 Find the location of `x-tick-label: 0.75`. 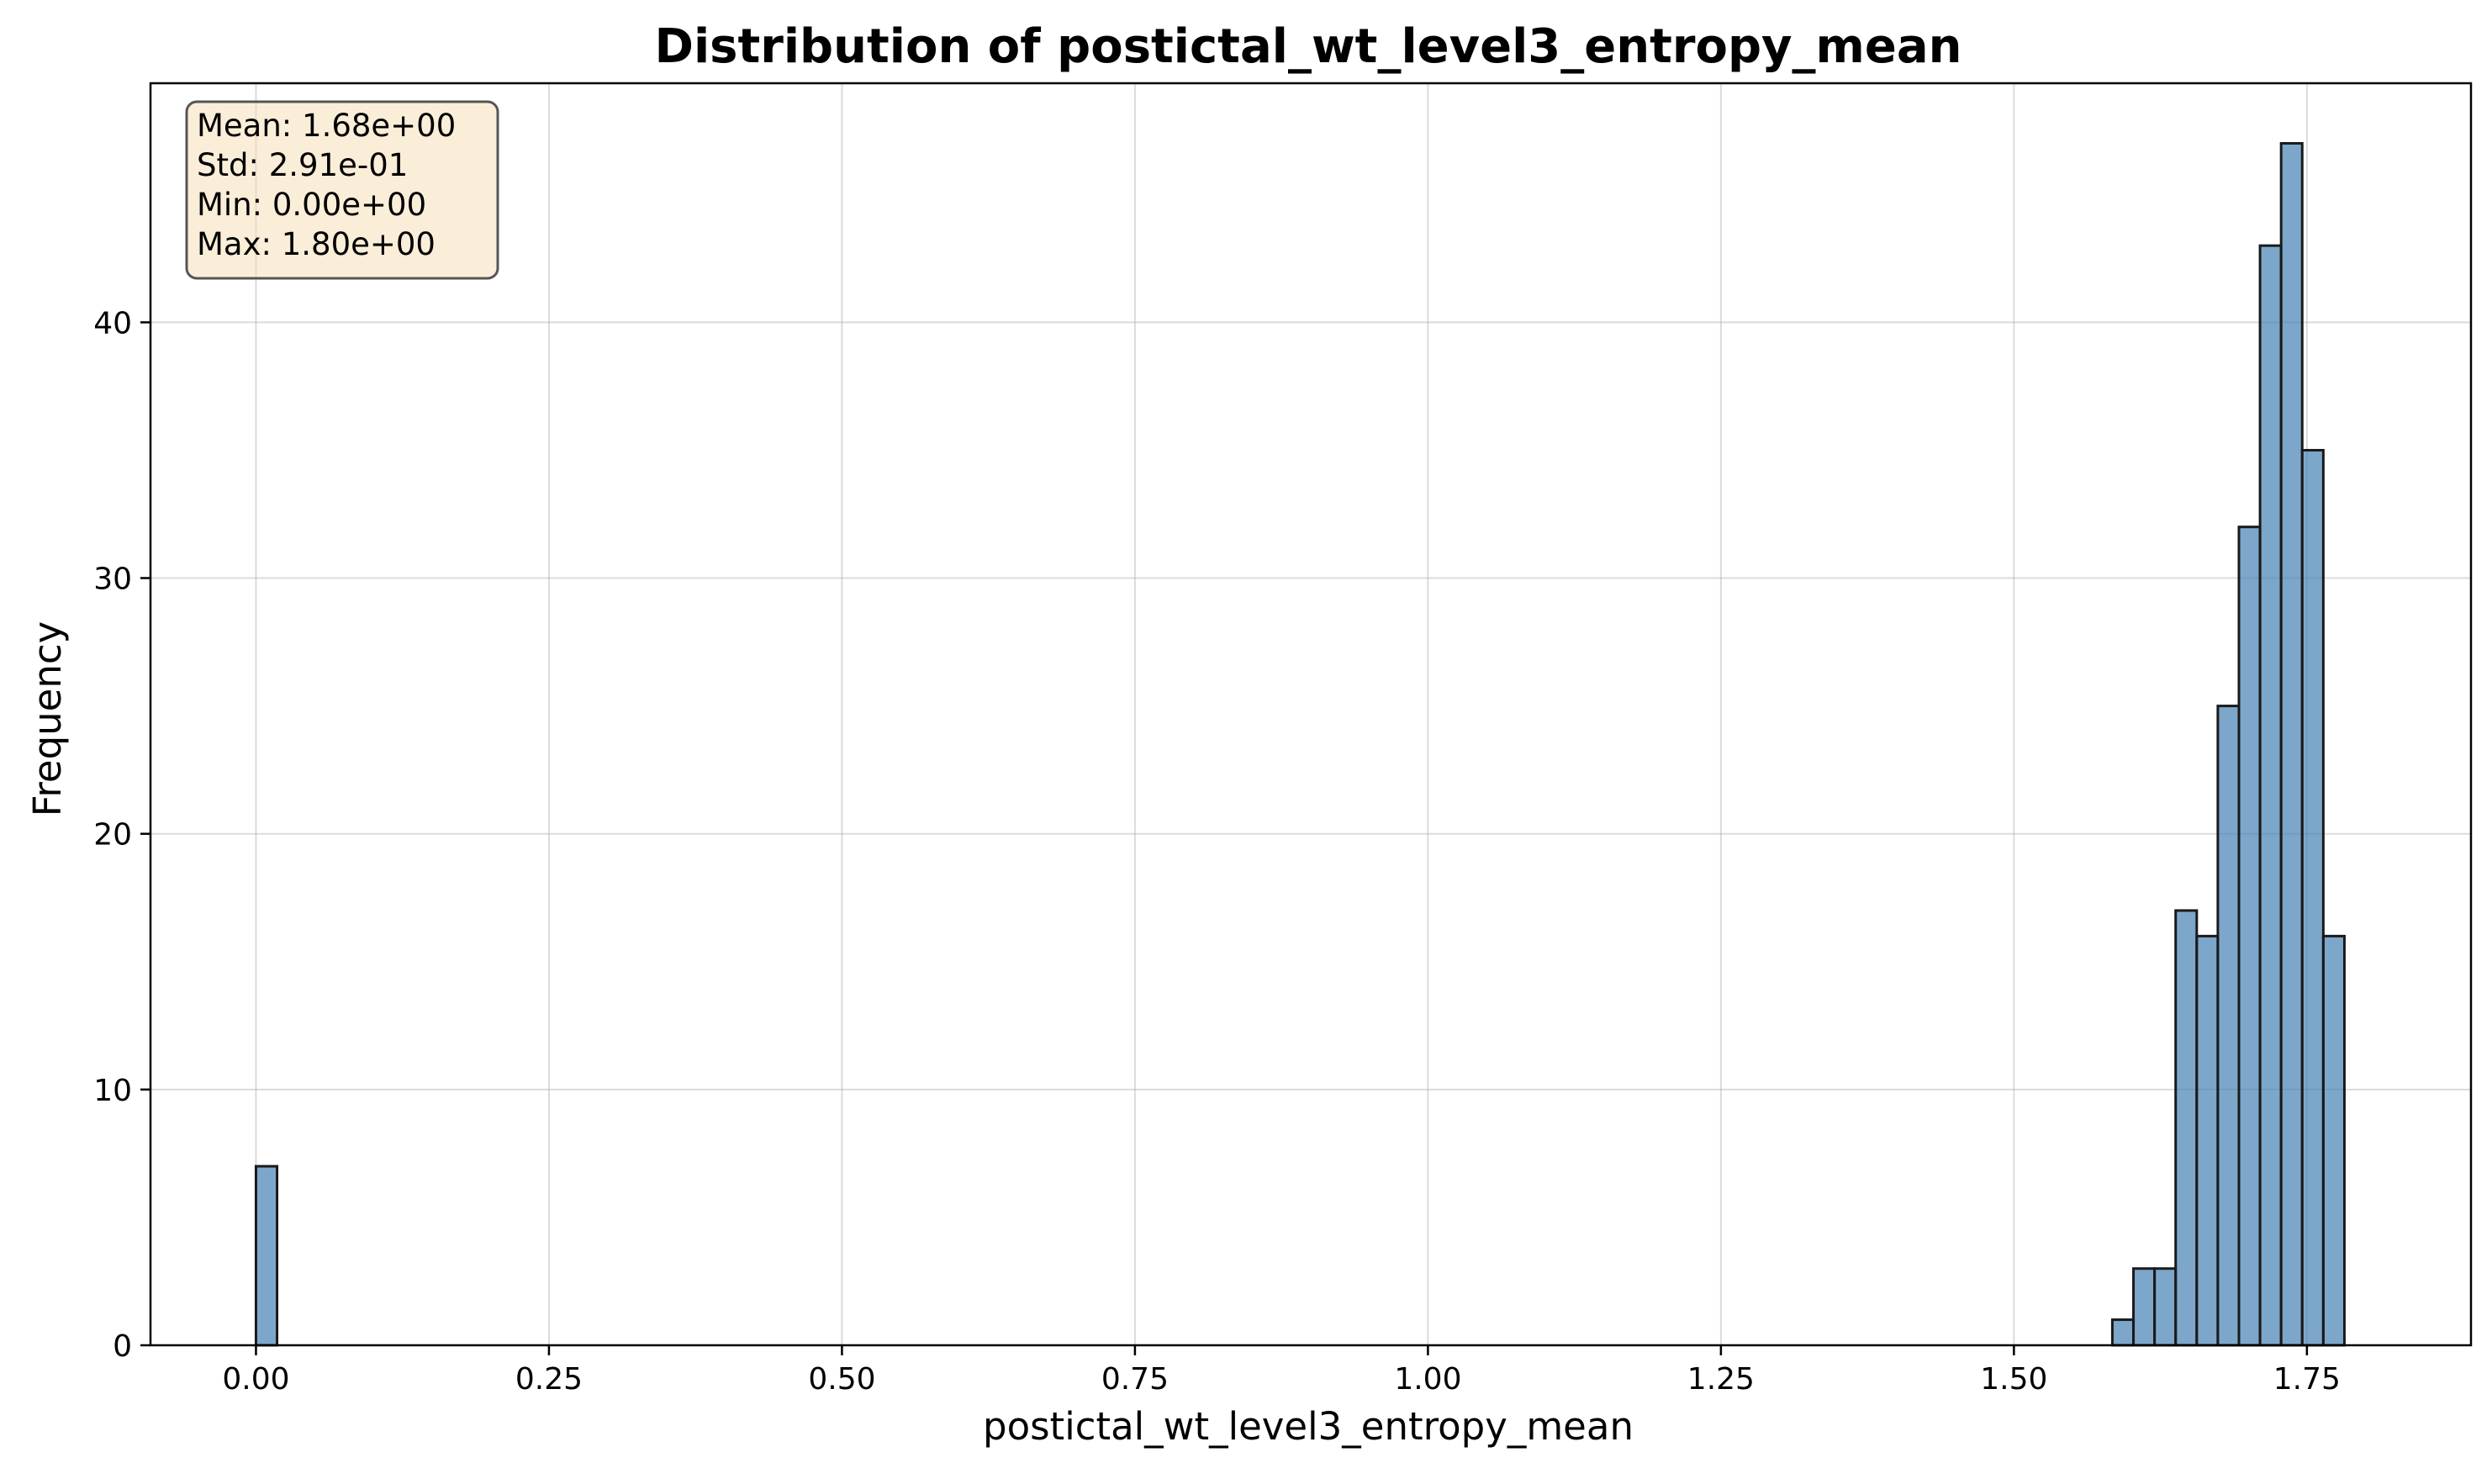

x-tick-label: 0.75 is located at coordinates (1135, 1379).